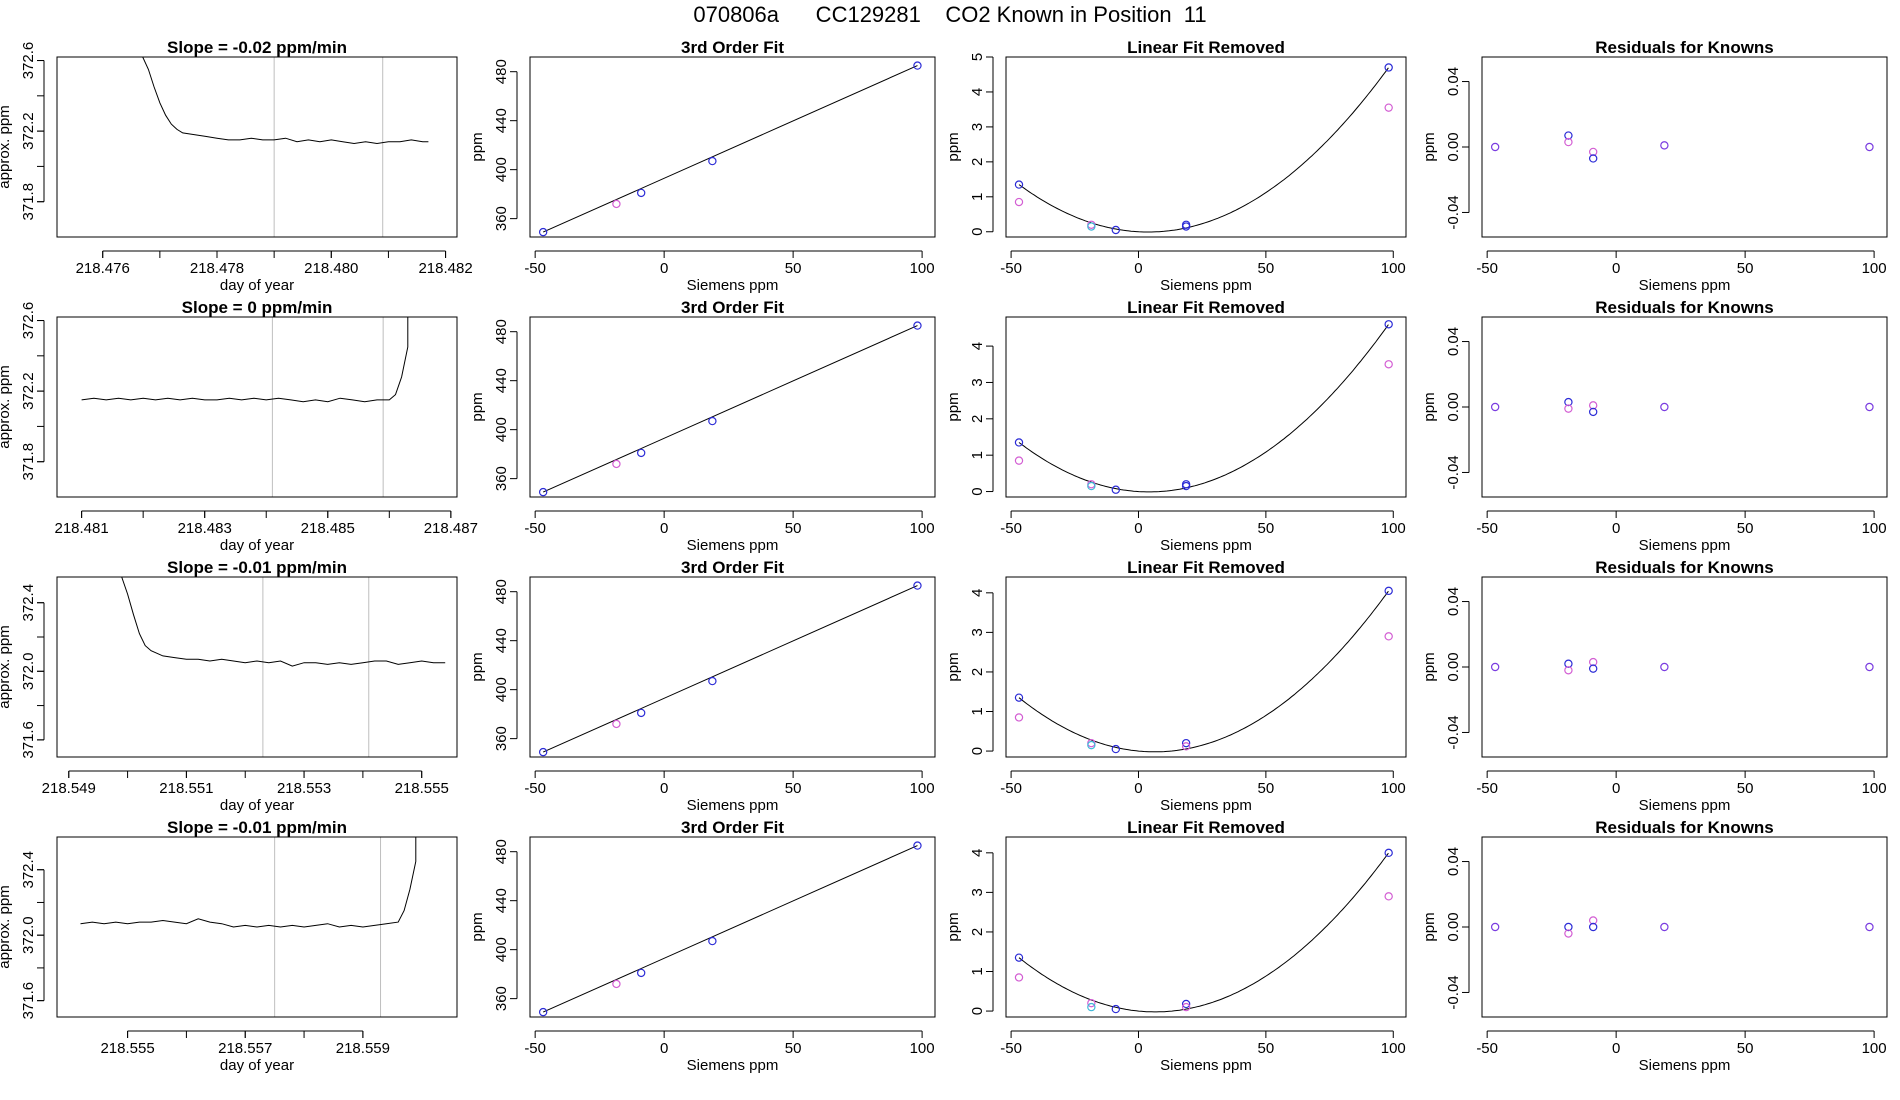 Image resolution: width=1900 pixels, height=1100 pixels. Describe the element at coordinates (28, 202) in the screenshot. I see `y-tick-label: 371.8` at that location.